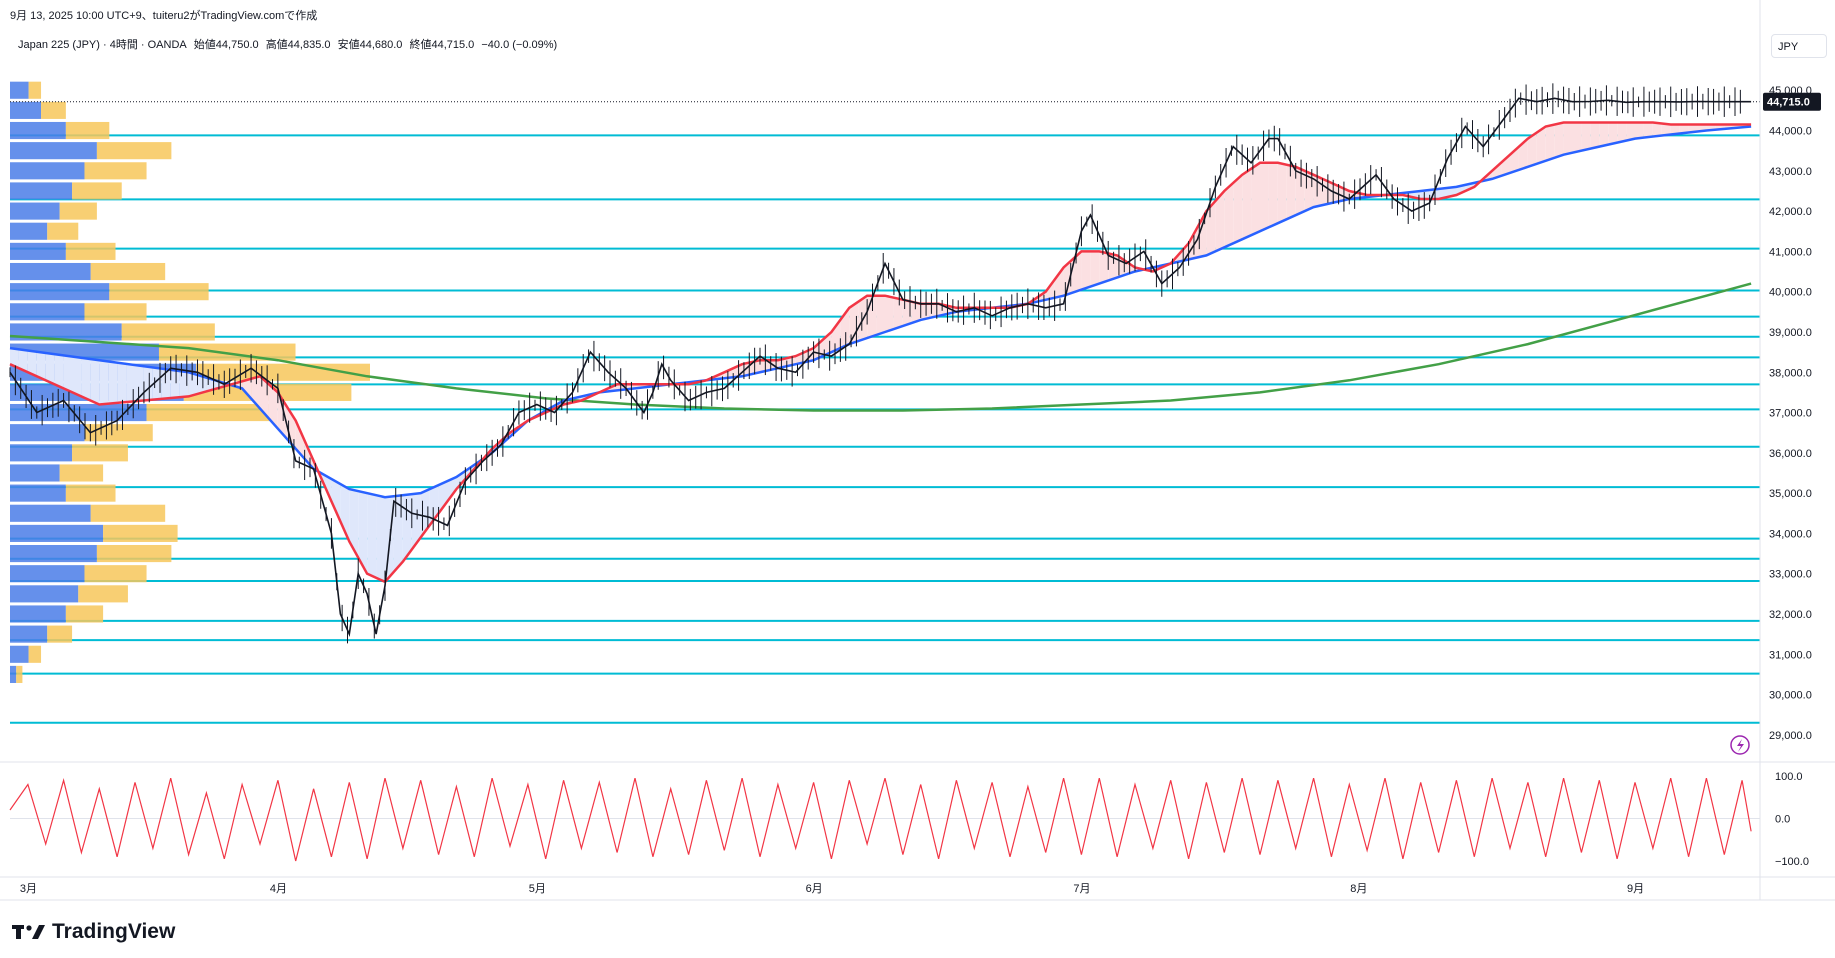 This screenshot has width=1835, height=958. I want to click on price-tick-label: 31,000.0, so click(1790, 655).